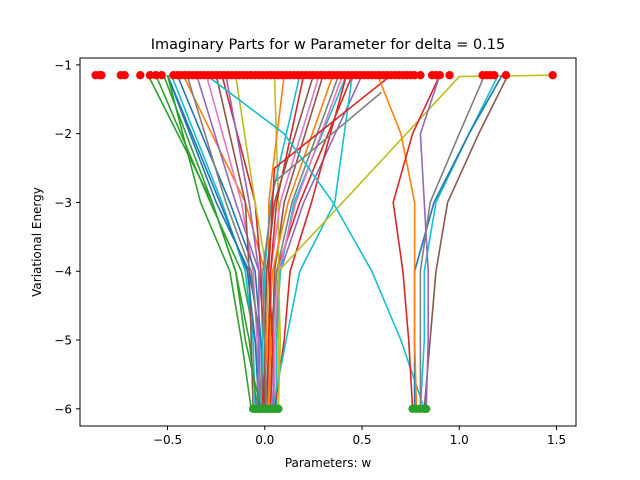 The image size is (640, 480). I want to click on x-tick-label-1: 0.0, so click(264, 440).